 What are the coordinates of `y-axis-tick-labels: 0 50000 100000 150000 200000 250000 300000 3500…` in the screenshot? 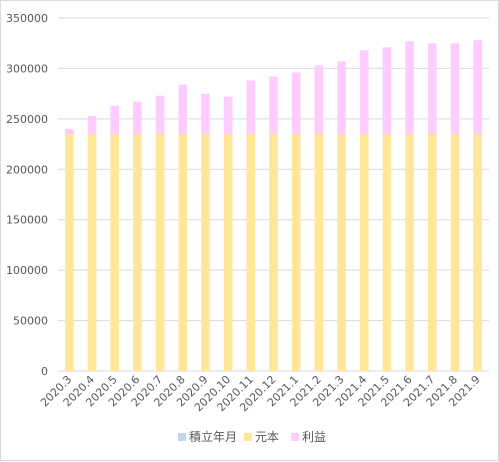 It's located at (27, 195).